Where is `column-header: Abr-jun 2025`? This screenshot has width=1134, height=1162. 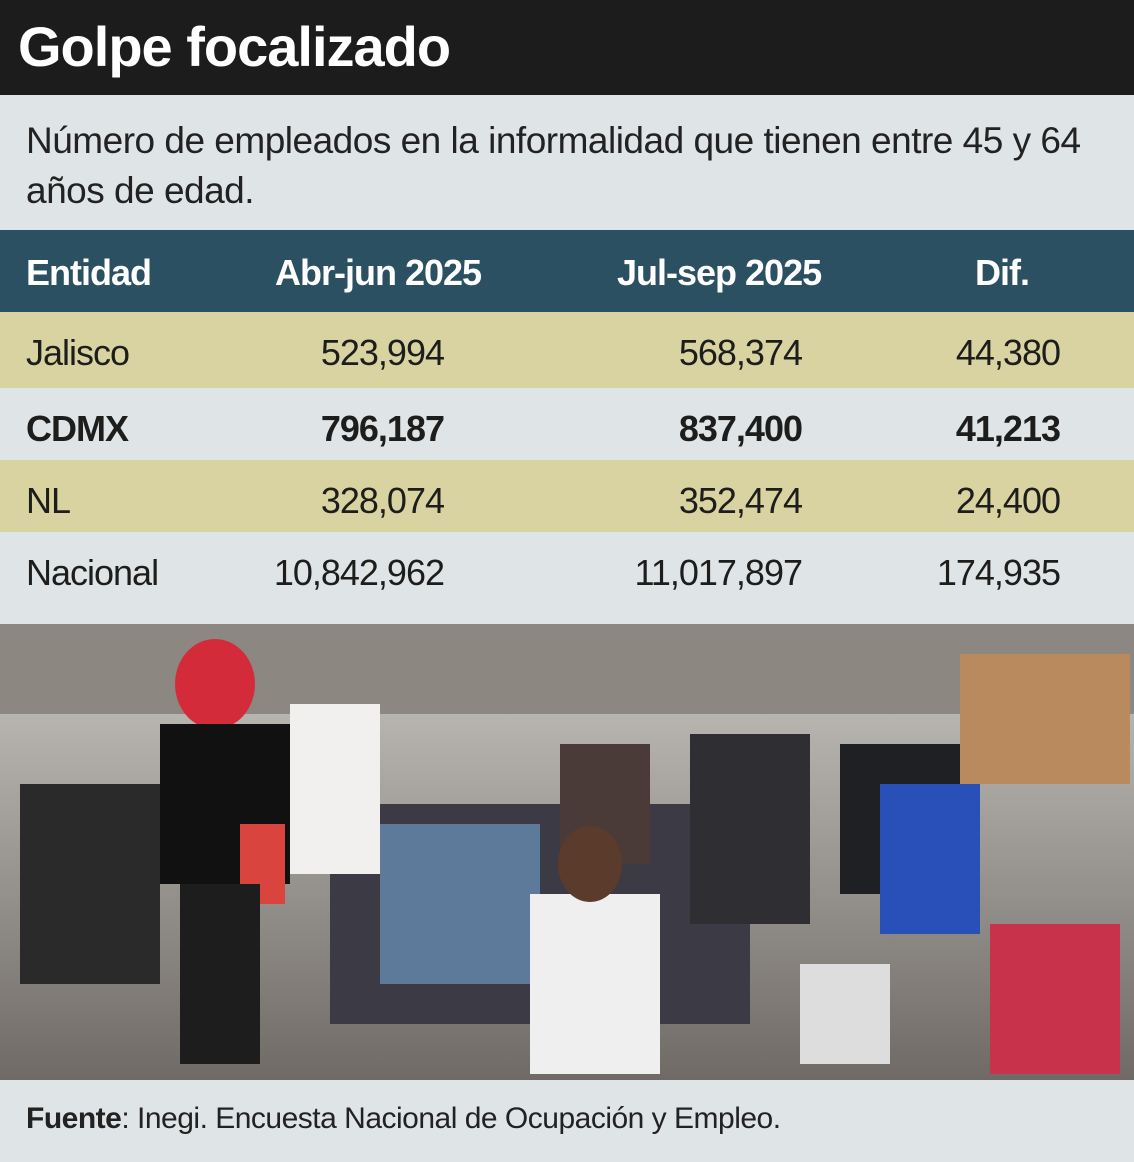 column-header: Abr-jun 2025 is located at coordinates (378, 272).